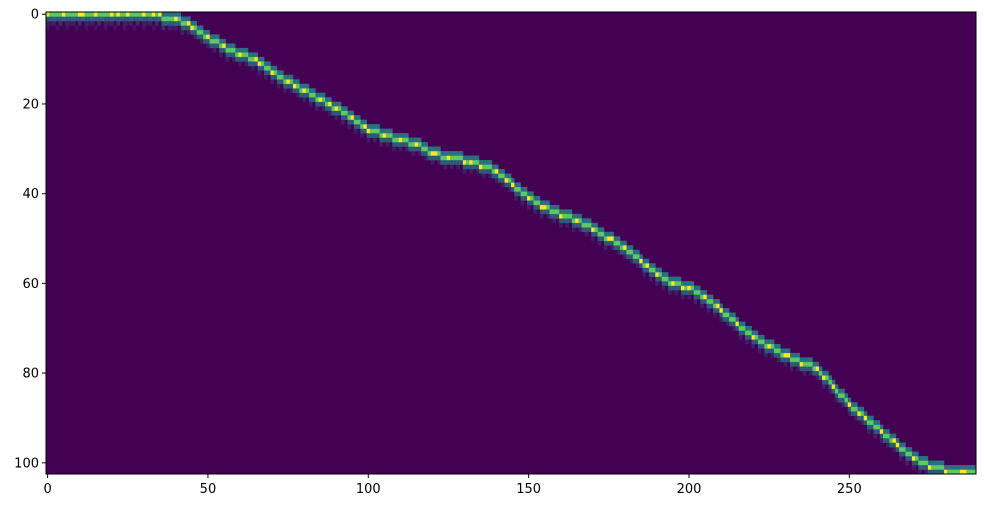 The width and height of the screenshot is (986, 508). What do you see at coordinates (689, 489) in the screenshot?
I see `x-tick-label: 200` at bounding box center [689, 489].